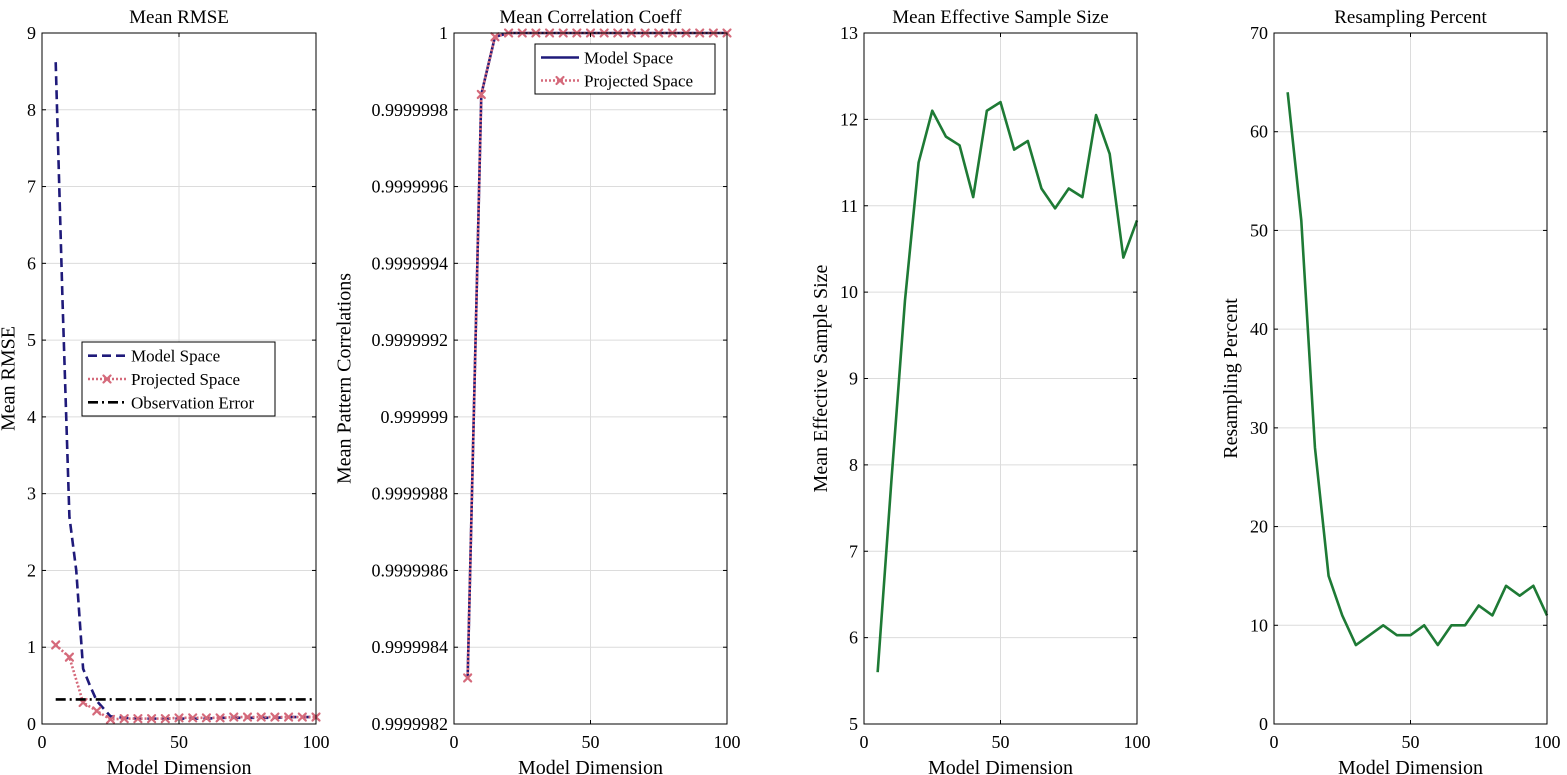  I want to click on y-tick-label: 70, so click(1259, 33).